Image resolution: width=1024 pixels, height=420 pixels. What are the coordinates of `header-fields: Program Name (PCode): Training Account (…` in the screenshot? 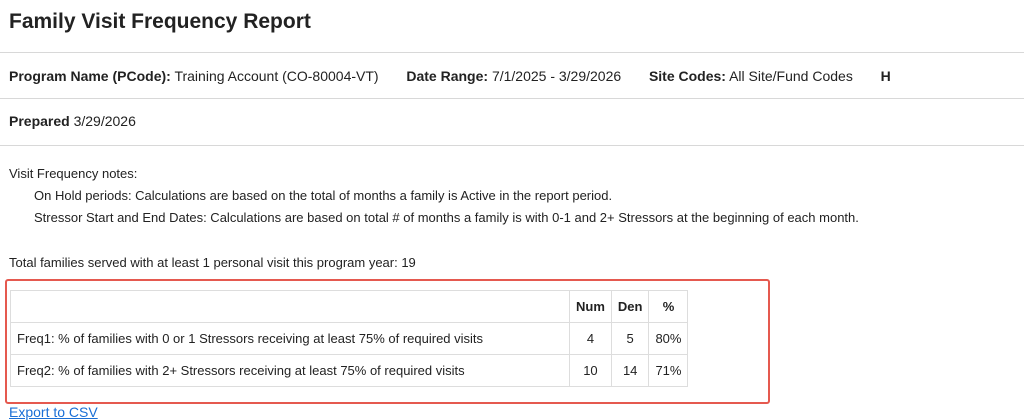 It's located at (450, 76).